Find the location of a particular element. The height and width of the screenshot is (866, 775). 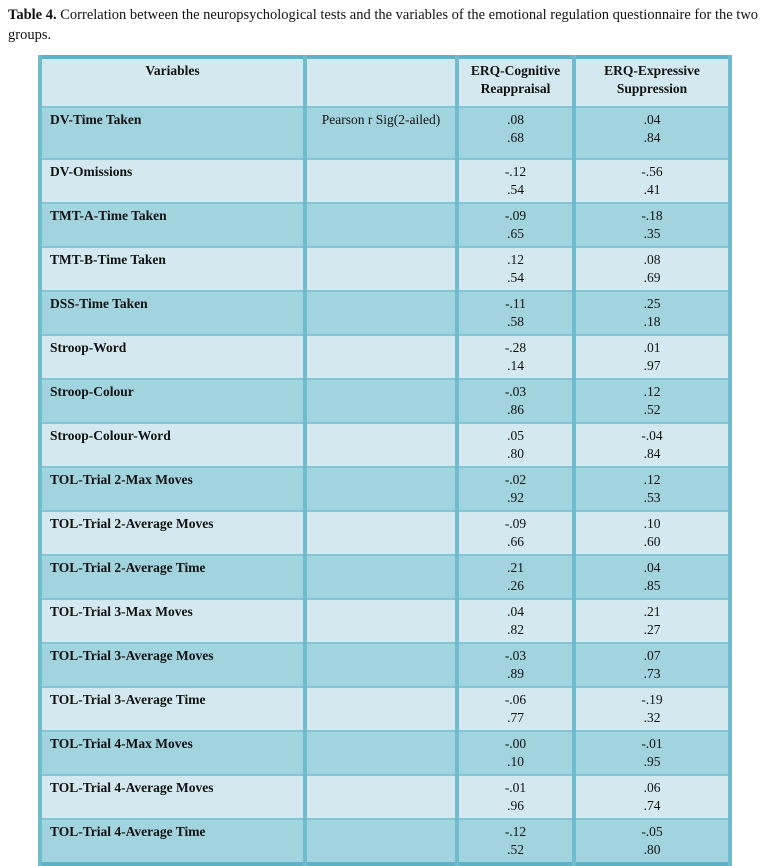

statistic-note: Pearson r Sig(2-ailed) is located at coordinates (381, 133).